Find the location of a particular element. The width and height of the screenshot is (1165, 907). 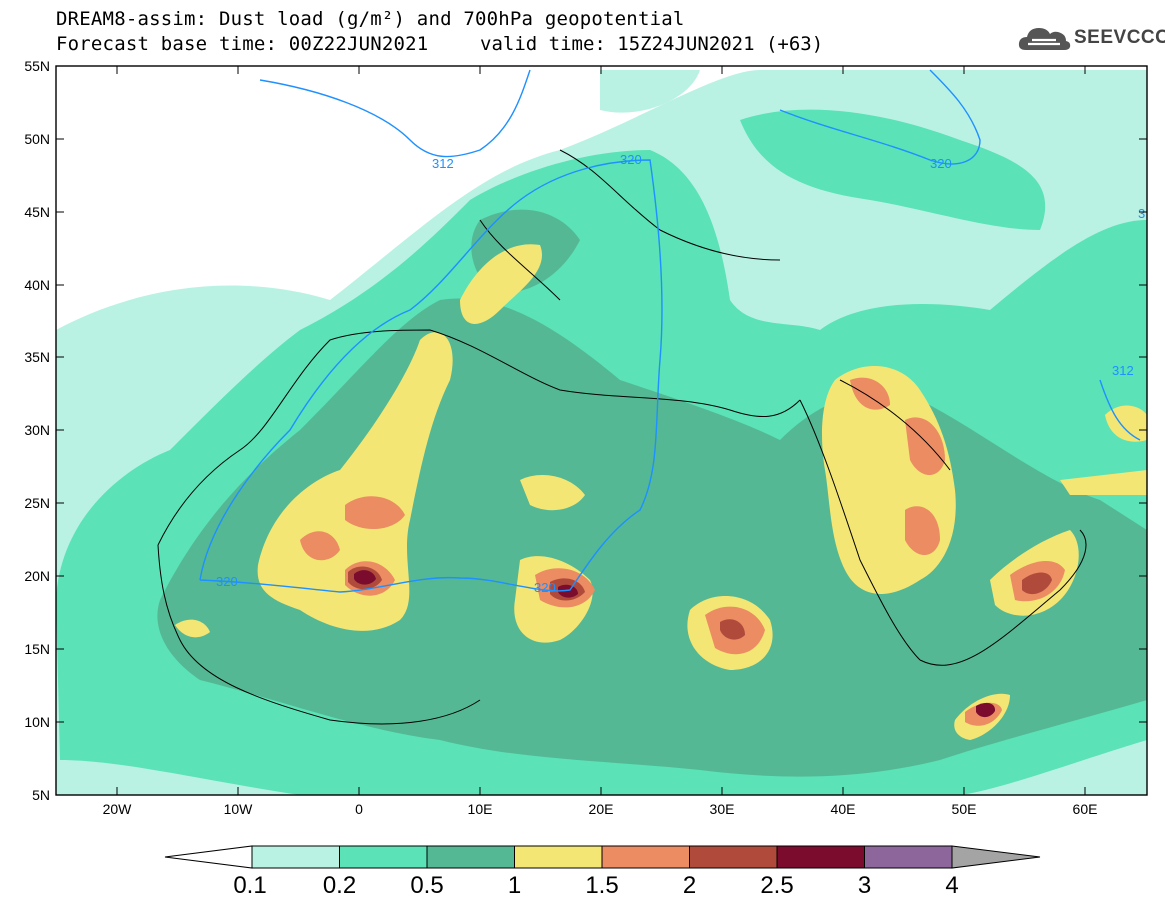

colorbar-label: 2.5 is located at coordinates (776, 885).